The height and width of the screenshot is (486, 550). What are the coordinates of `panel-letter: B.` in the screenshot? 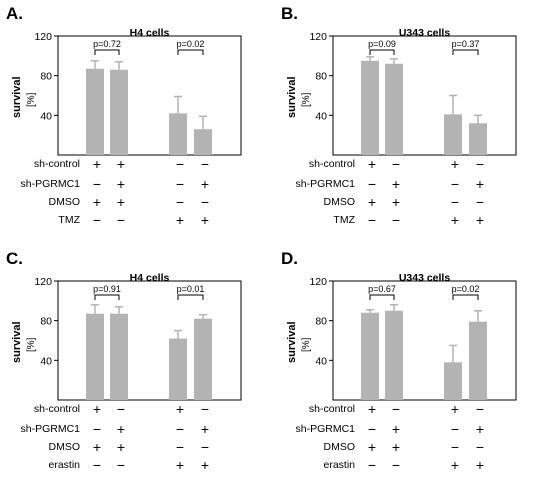 It's located at (289, 13).